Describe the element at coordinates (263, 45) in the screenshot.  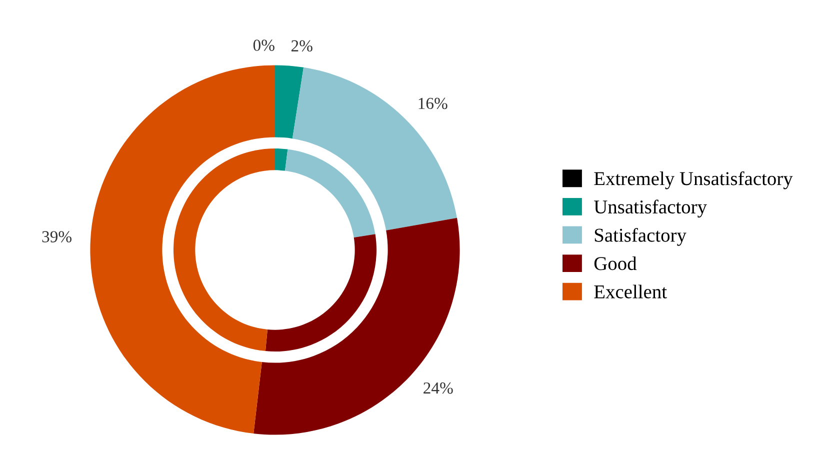
I see `text: 0%` at that location.